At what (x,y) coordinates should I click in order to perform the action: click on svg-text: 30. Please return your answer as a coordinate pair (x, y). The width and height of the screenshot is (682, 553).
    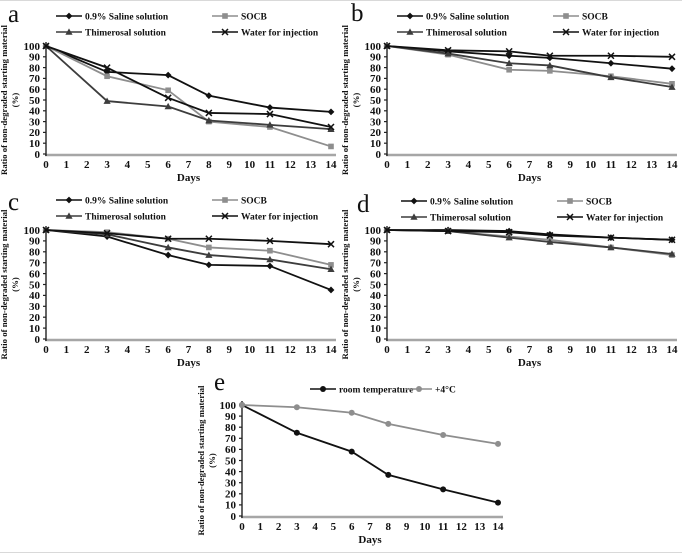
    Looking at the image, I should click on (376, 307).